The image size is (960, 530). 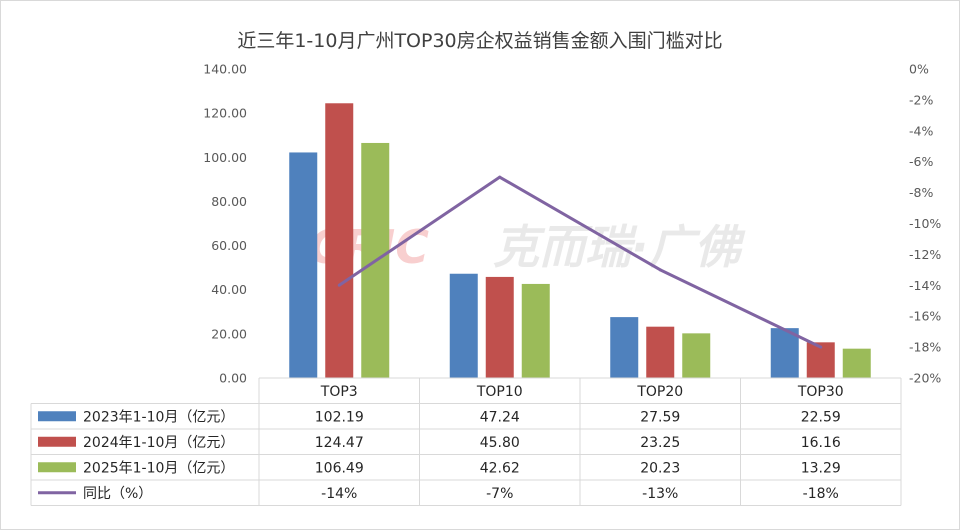 What do you see at coordinates (500, 468) in the screenshot?
I see `data-label: 42.62` at bounding box center [500, 468].